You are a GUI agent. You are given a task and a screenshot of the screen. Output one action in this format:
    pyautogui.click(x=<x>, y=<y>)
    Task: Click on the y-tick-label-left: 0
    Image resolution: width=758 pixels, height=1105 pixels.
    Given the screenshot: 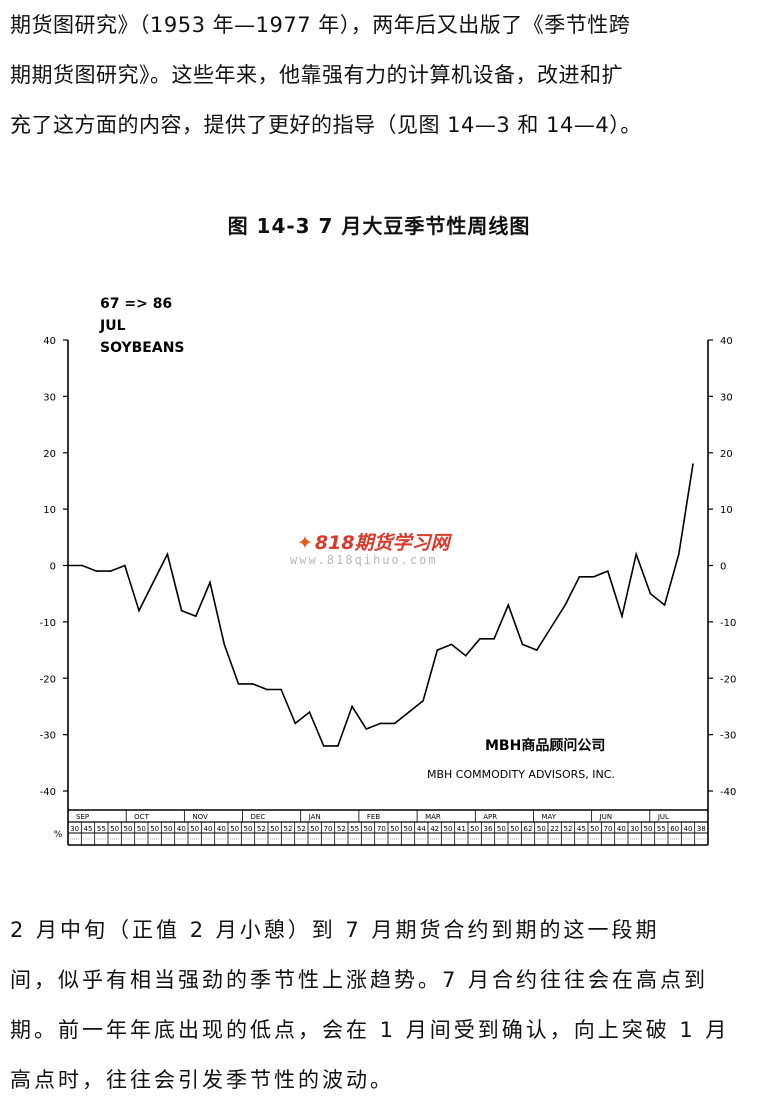 What is the action you would take?
    pyautogui.click(x=53, y=567)
    